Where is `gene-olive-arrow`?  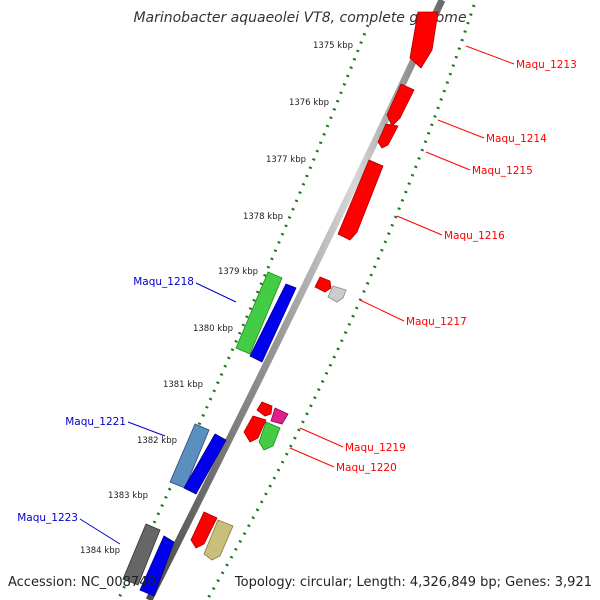
gene-olive-arrow is located at coordinates (218, 540).